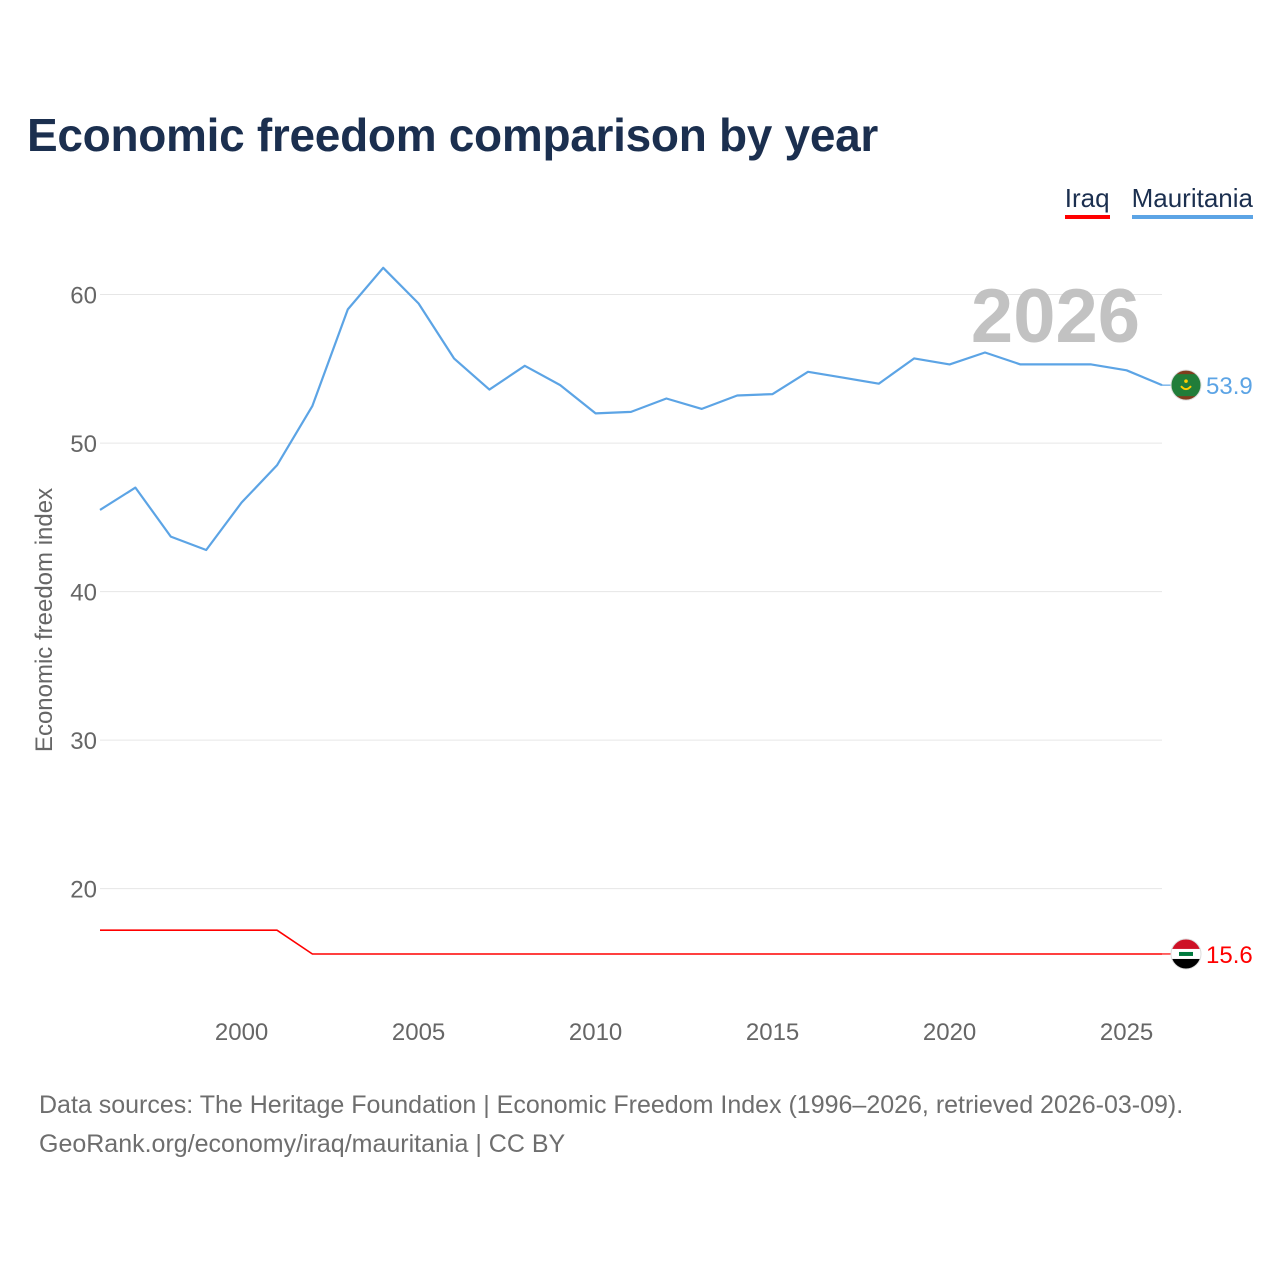 Image resolution: width=1280 pixels, height=1280 pixels. What do you see at coordinates (773, 954) in the screenshot?
I see `data-point-iraq-2015` at bounding box center [773, 954].